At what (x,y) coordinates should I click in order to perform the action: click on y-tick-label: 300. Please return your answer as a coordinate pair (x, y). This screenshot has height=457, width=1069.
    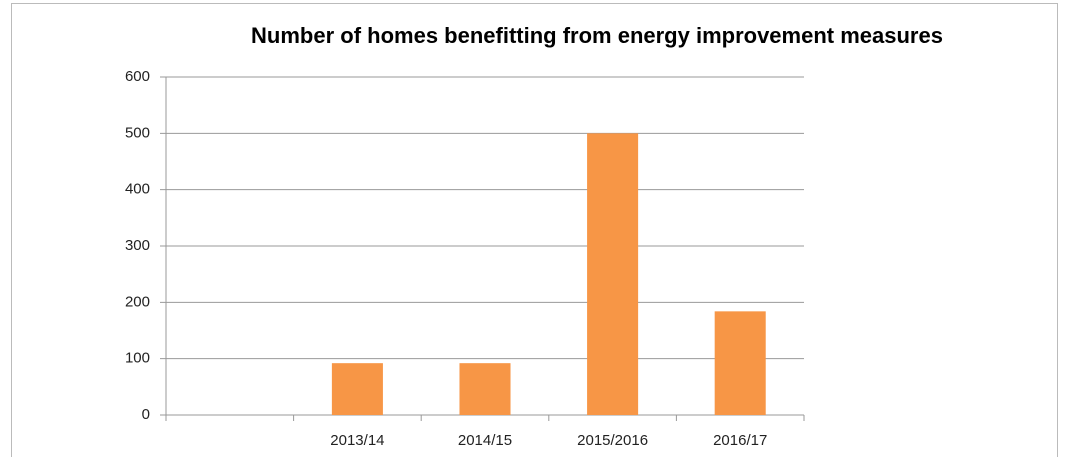
    Looking at the image, I should click on (137, 245).